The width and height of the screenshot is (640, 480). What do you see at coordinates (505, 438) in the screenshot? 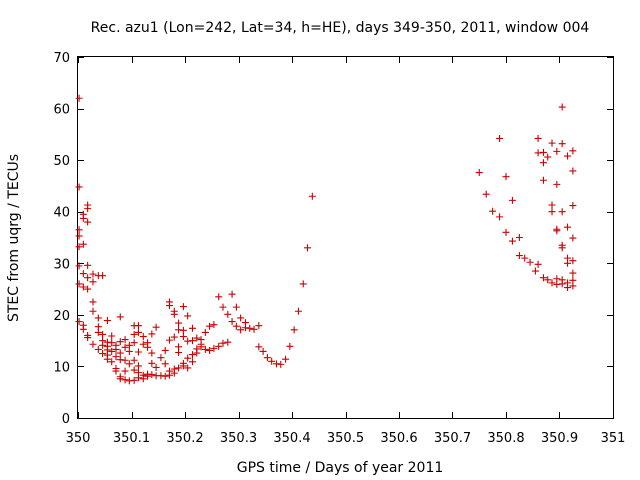
I see `x-tick-label: 350.8` at bounding box center [505, 438].